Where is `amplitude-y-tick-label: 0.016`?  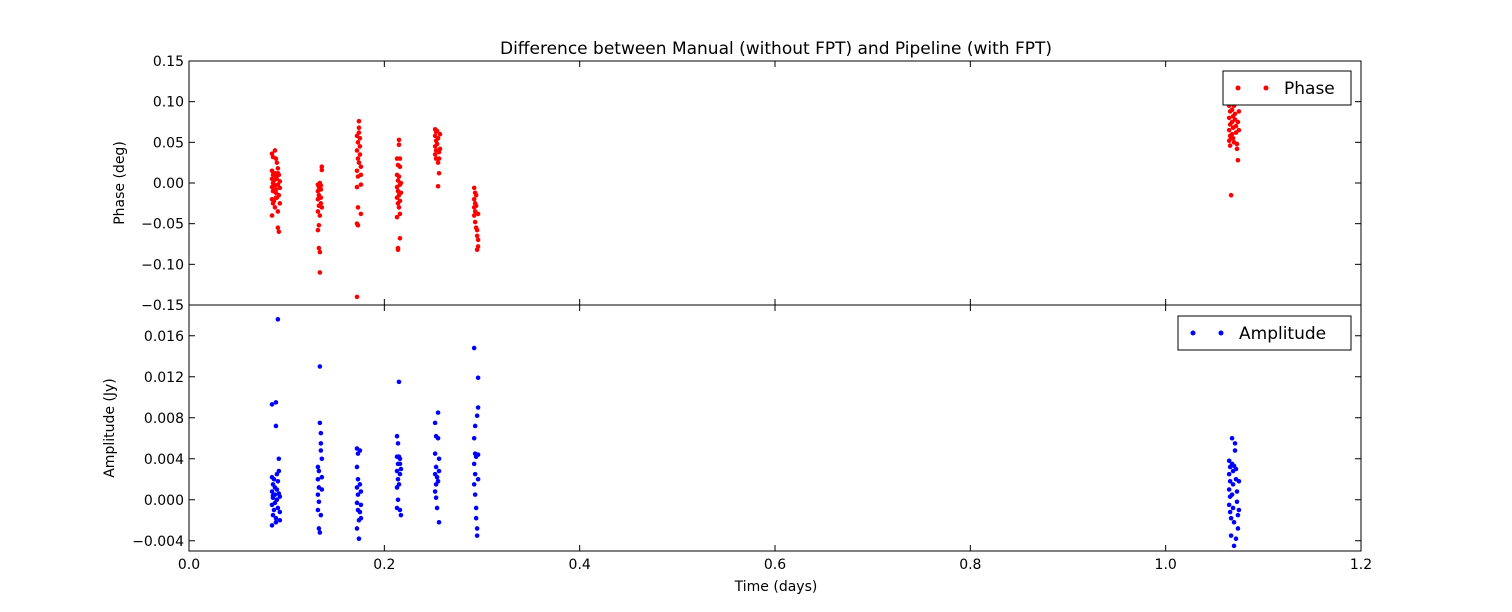
amplitude-y-tick-label: 0.016 is located at coordinates (164, 337).